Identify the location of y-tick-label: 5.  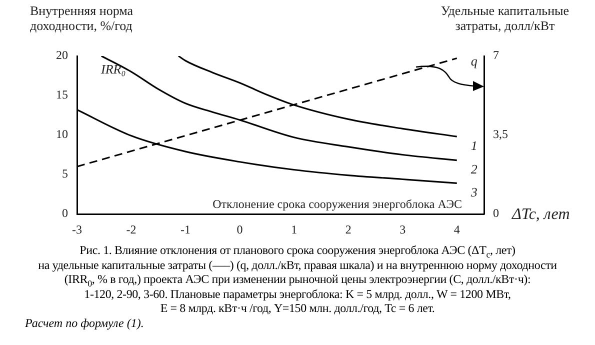
(65, 173).